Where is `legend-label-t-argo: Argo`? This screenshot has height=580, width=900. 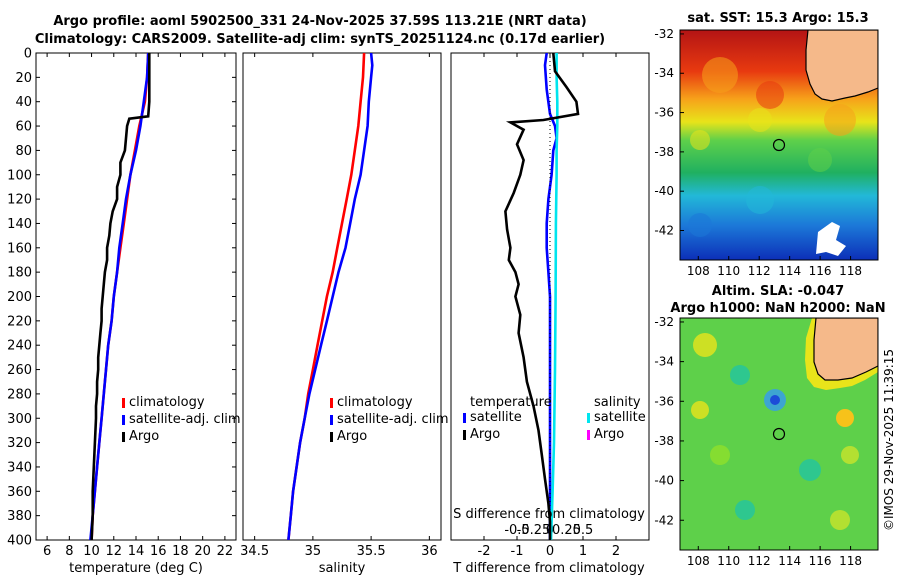 legend-label-t-argo: Argo is located at coordinates (485, 434).